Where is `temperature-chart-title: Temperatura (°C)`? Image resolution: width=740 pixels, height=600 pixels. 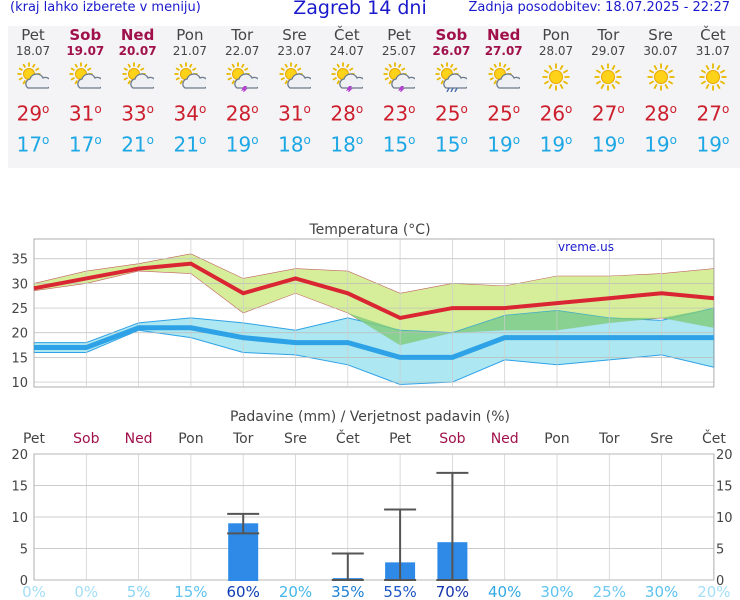 temperature-chart-title: Temperatura (°C) is located at coordinates (369, 230).